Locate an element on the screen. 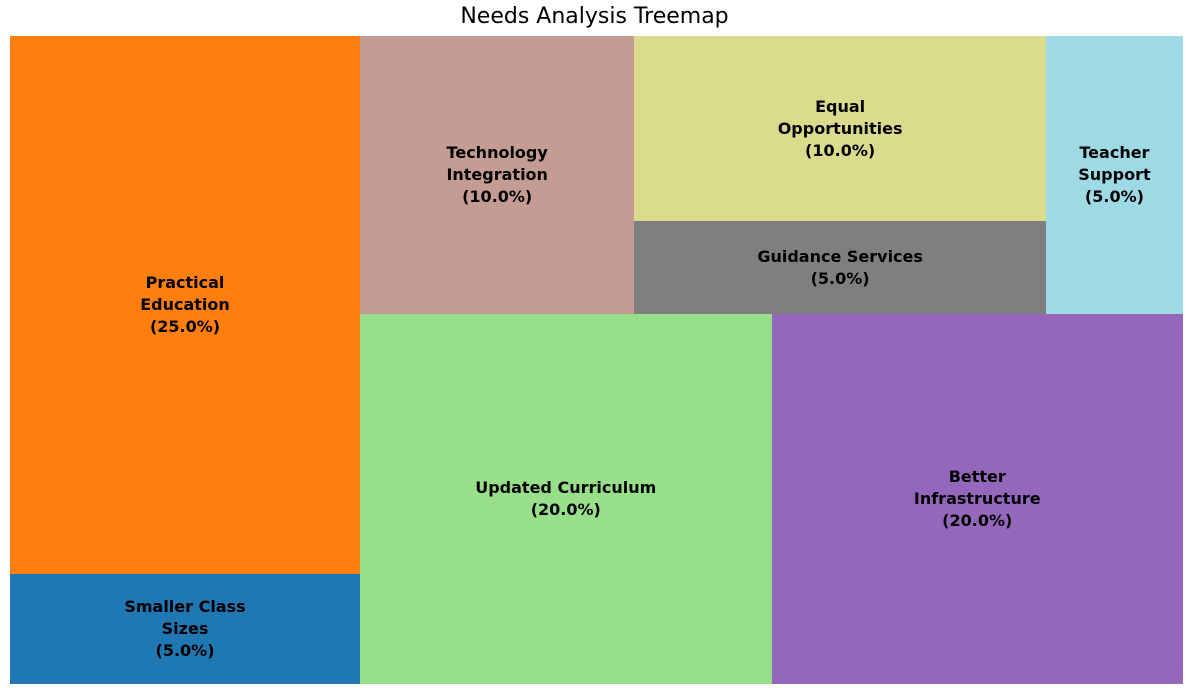 The width and height of the screenshot is (1189, 690). treemap-tile-label: Guidance Services (5.0%) is located at coordinates (840, 267).